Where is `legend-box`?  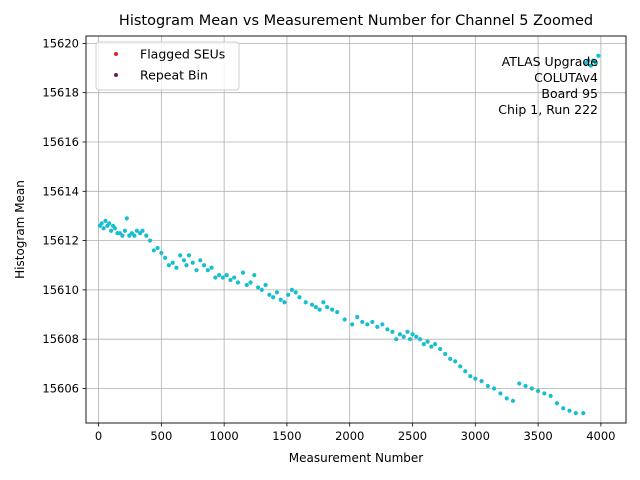 legend-box is located at coordinates (167, 66).